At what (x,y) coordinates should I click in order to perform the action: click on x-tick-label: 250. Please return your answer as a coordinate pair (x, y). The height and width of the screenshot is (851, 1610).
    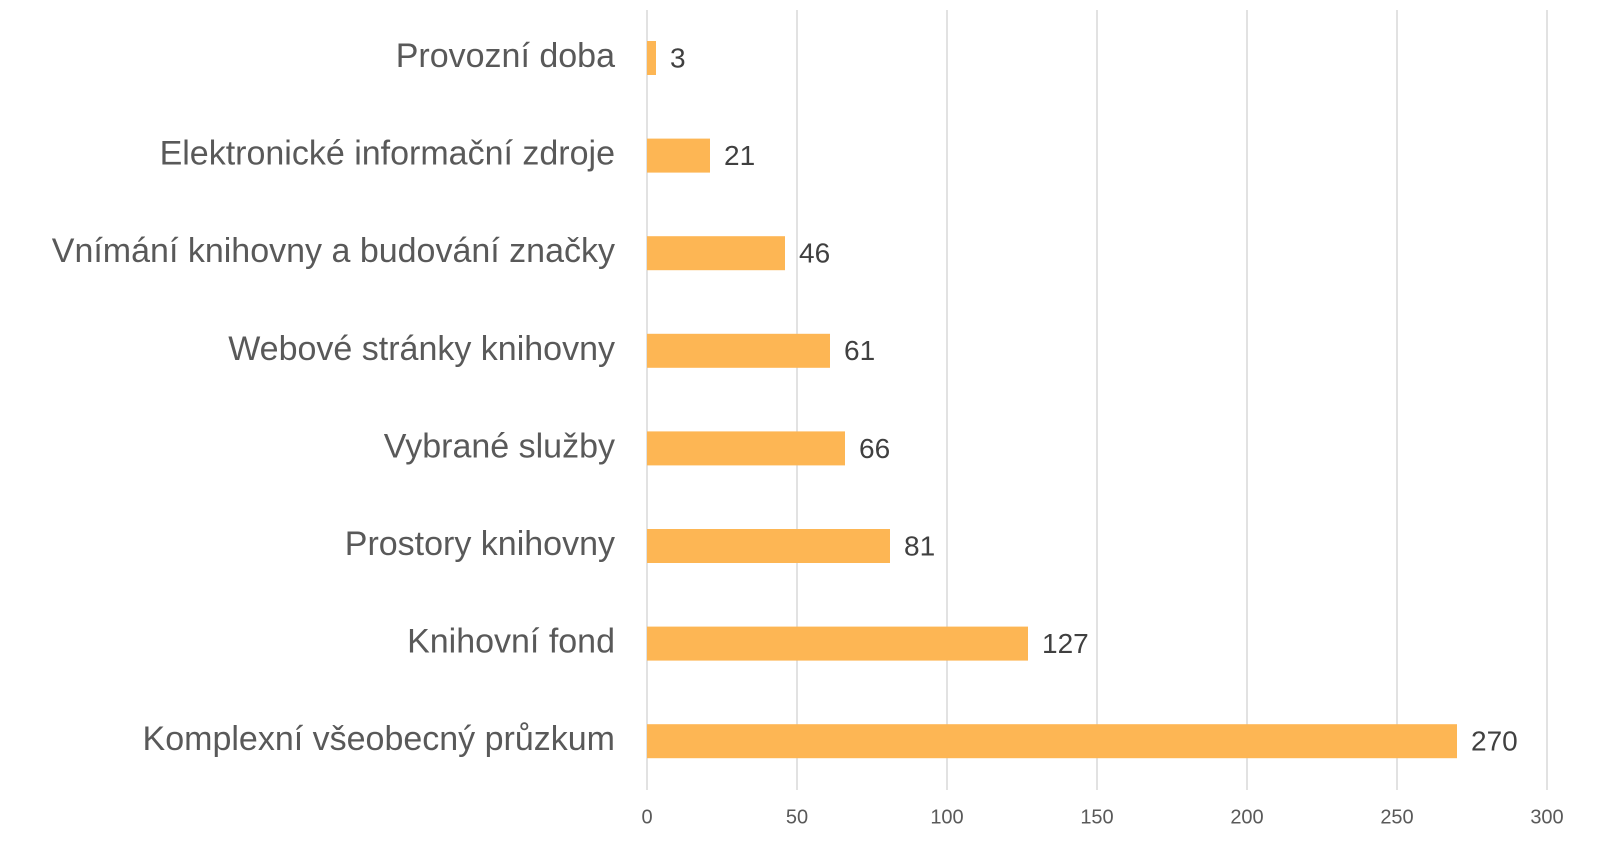
    Looking at the image, I should click on (1396, 817).